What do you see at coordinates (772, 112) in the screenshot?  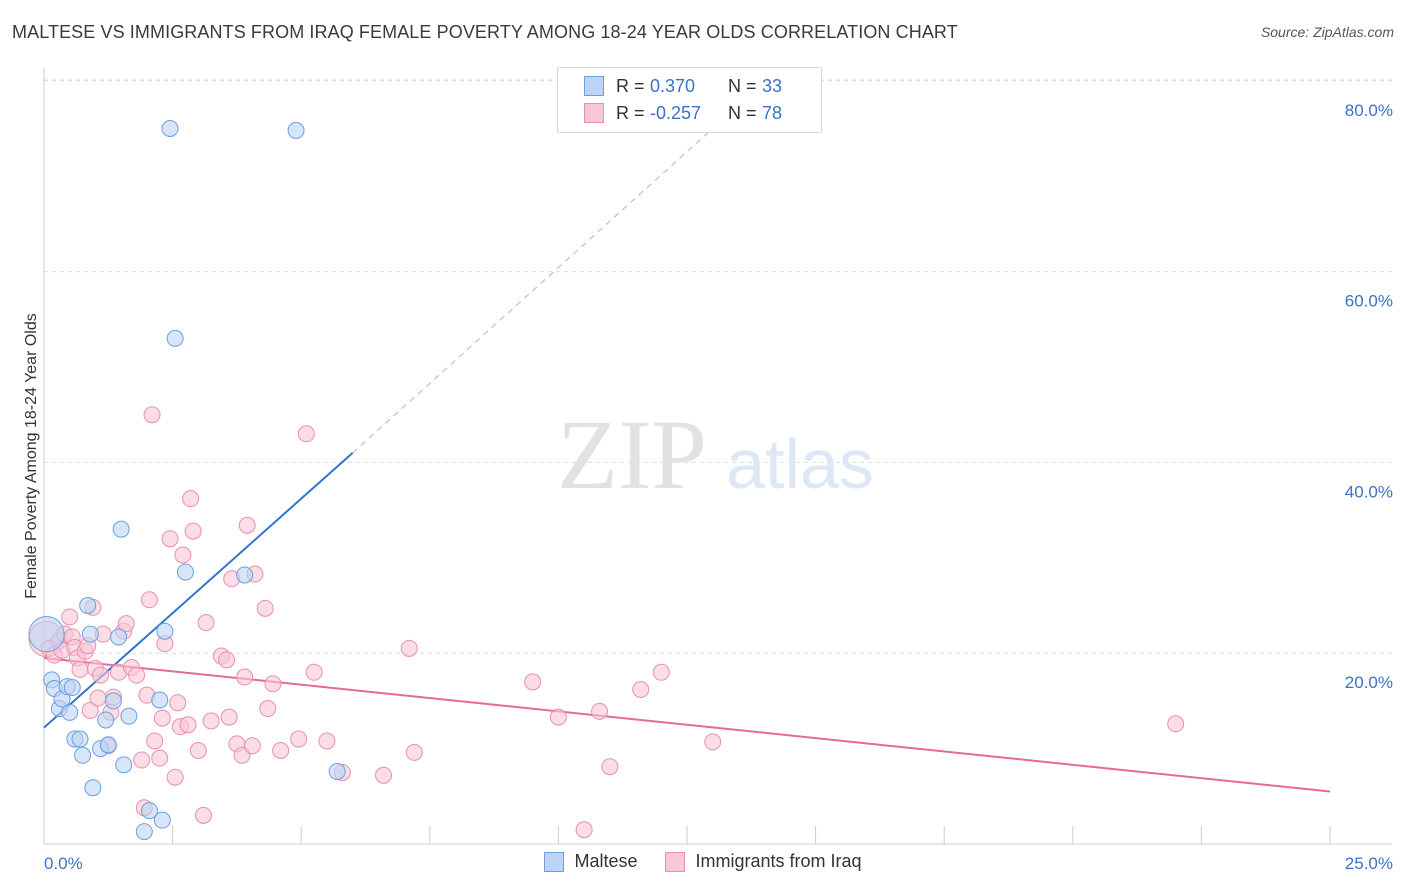 I see `legend-n-value: 78` at bounding box center [772, 112].